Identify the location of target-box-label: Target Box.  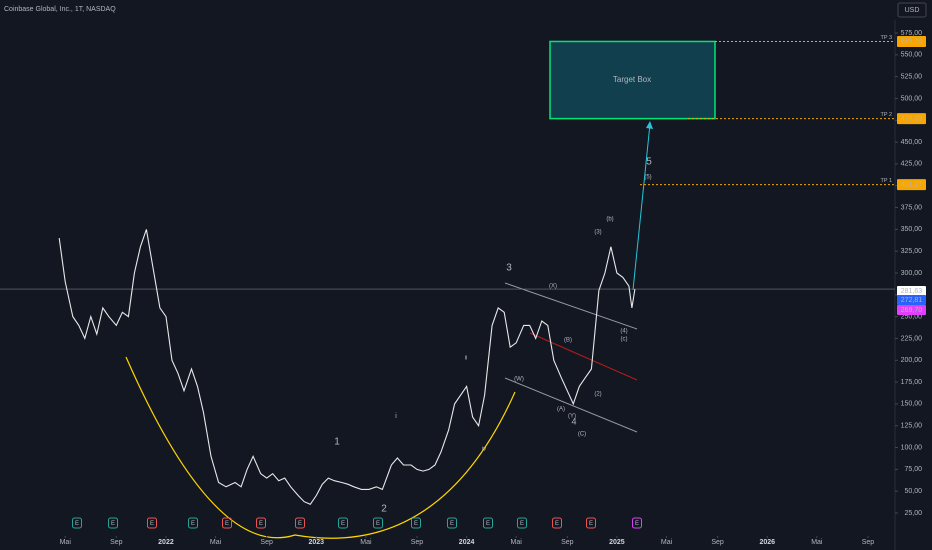
(632, 79).